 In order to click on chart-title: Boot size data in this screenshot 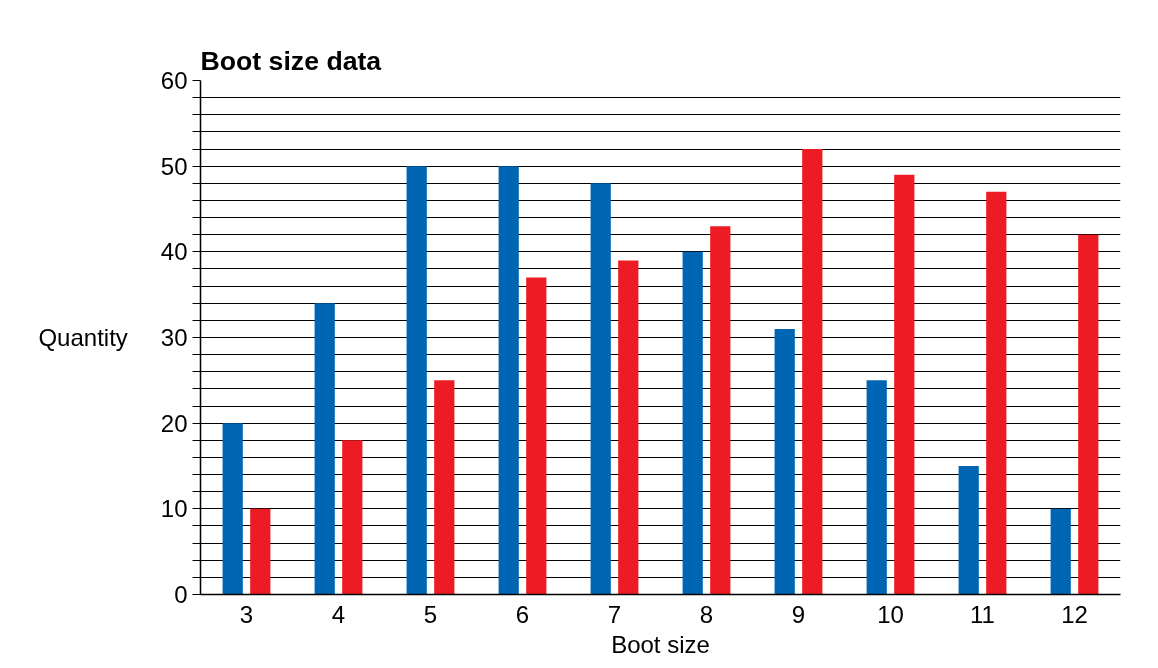, I will do `click(291, 60)`.